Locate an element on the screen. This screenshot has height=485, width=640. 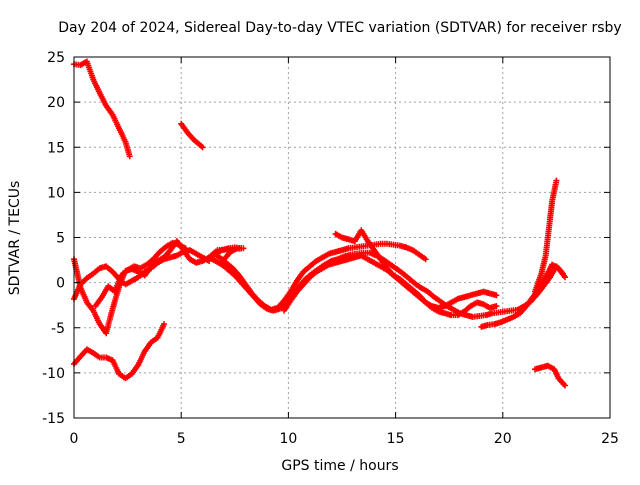
series-trace-spike-right is located at coordinates (546, 236).